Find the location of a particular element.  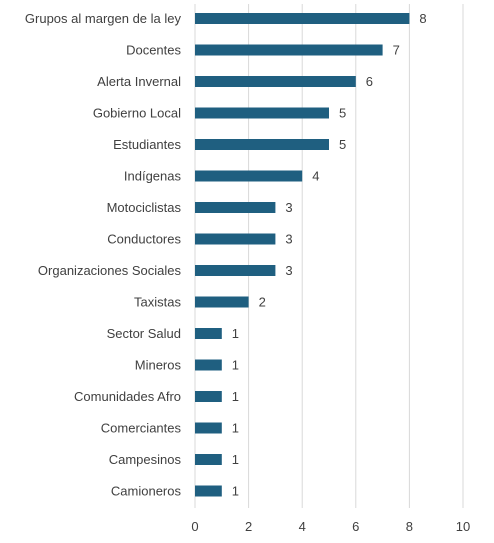

category-label: Conductores is located at coordinates (144, 239).